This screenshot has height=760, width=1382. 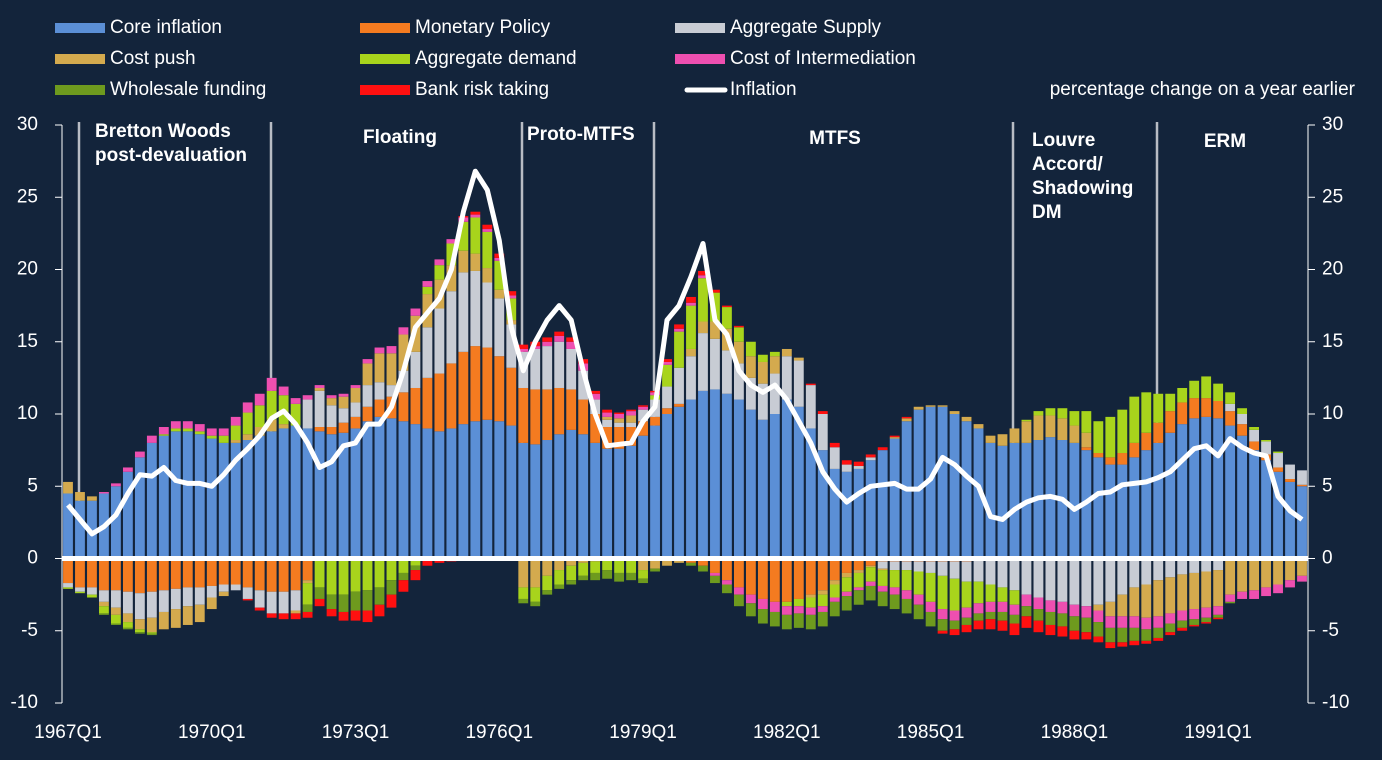 I want to click on y-tick-label: 15, so click(x=27, y=341).